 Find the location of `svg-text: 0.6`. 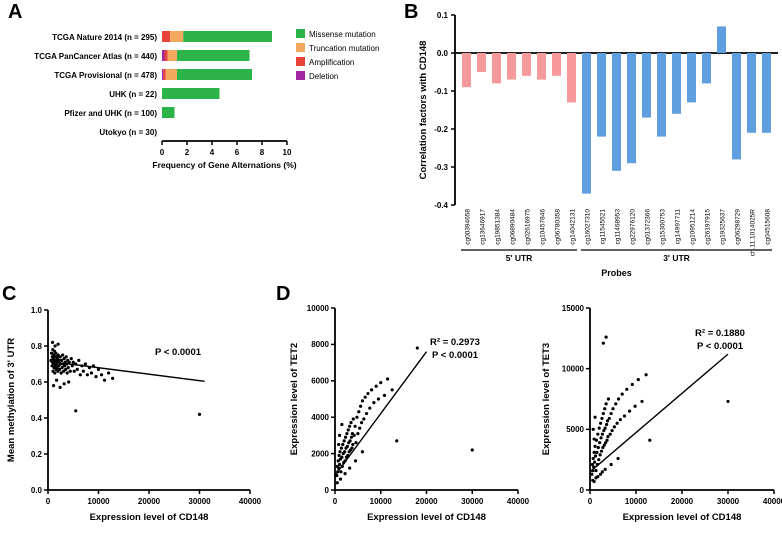

svg-text: 0.6 is located at coordinates (37, 382).